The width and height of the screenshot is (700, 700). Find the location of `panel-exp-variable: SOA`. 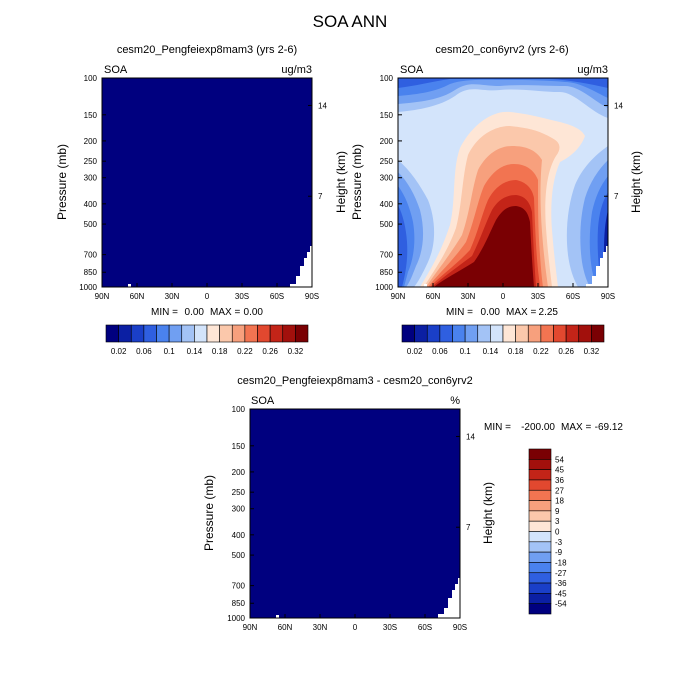

panel-exp-variable: SOA is located at coordinates (116, 70).